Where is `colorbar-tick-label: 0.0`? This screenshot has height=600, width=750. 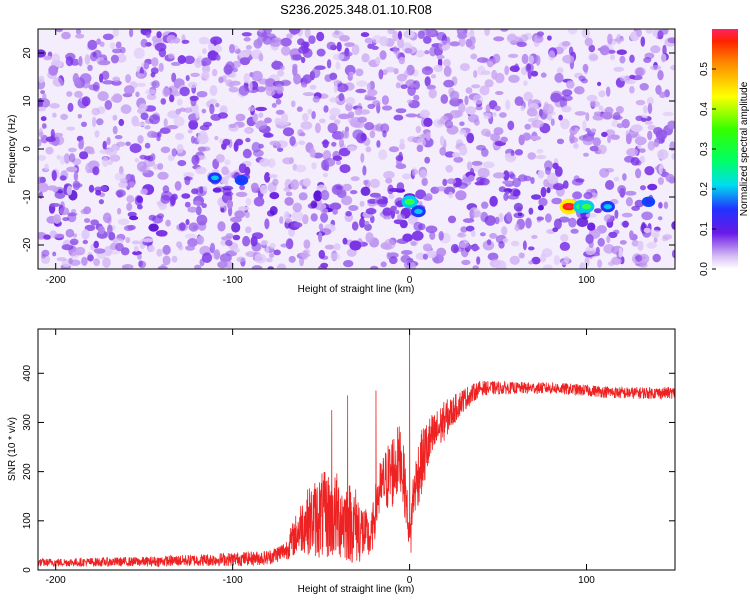 colorbar-tick-label: 0.0 is located at coordinates (704, 269).